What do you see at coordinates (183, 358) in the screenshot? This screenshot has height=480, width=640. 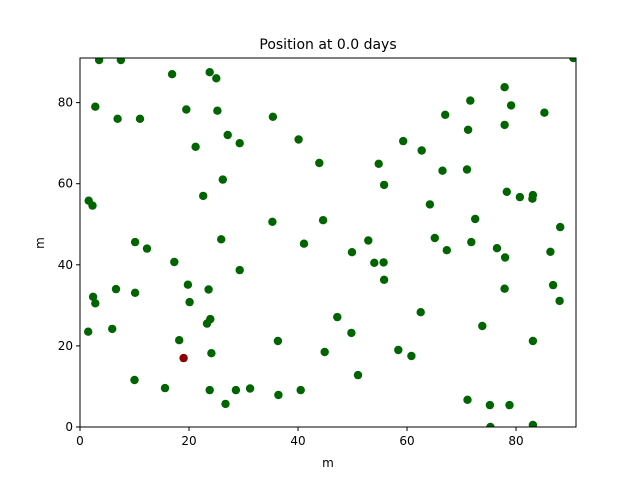 I see `highlighted-data-point` at bounding box center [183, 358].